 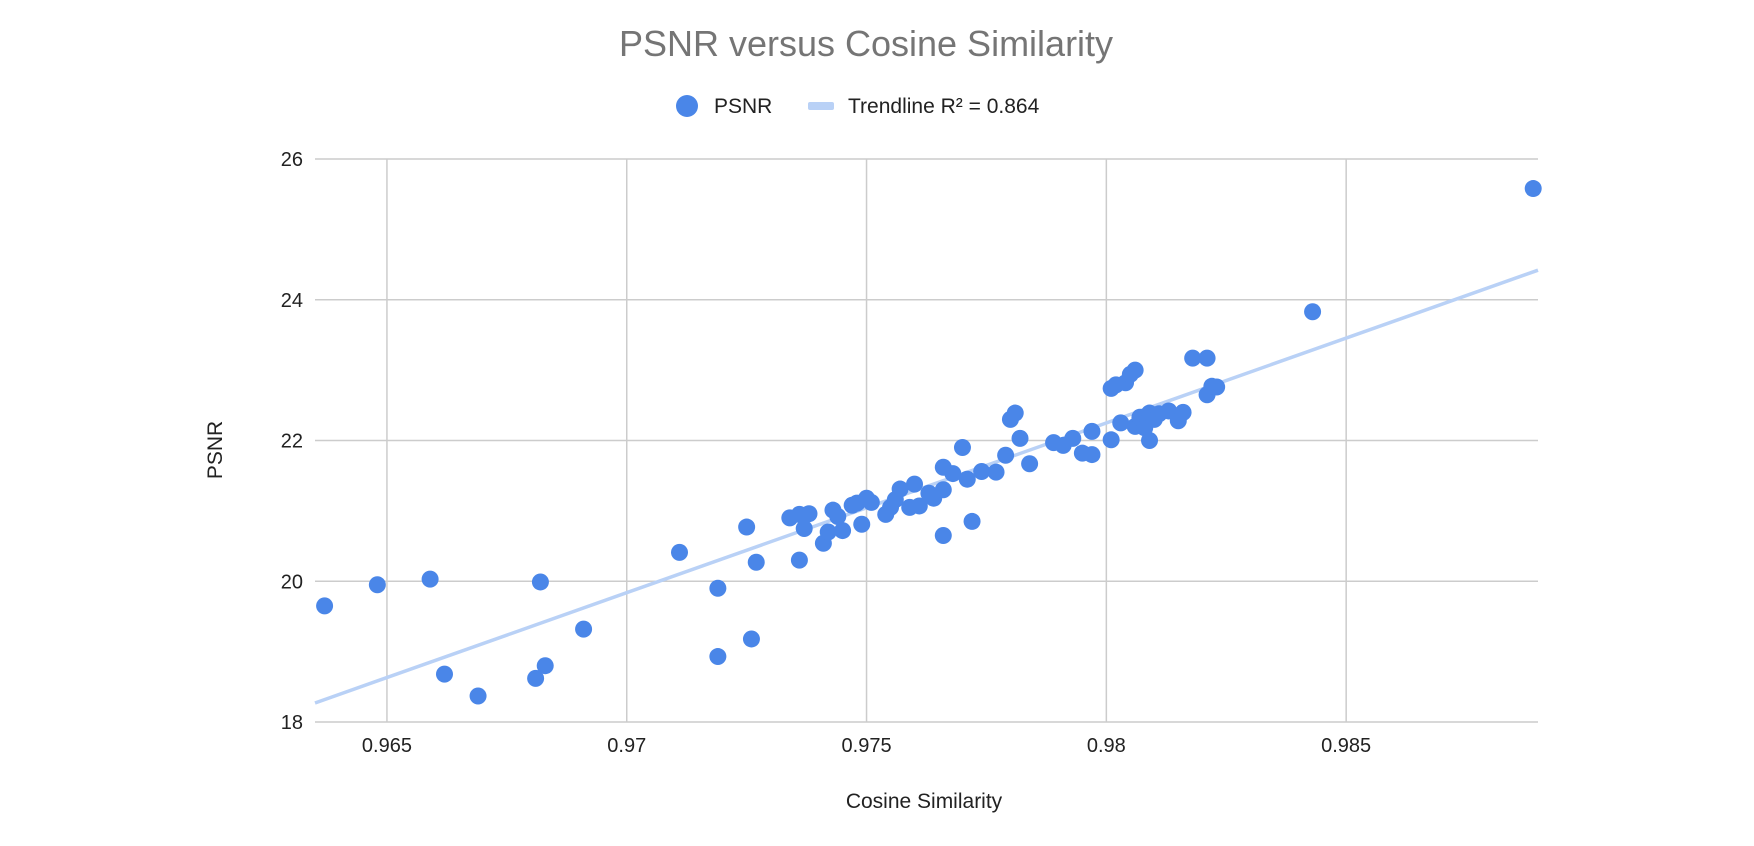 I want to click on legend-marker-trendline, so click(x=821, y=106).